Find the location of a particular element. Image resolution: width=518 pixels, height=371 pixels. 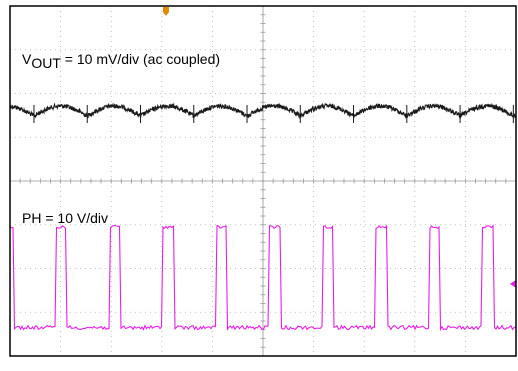

ph-scale-label: PH = 10 V/div is located at coordinates (65, 218).